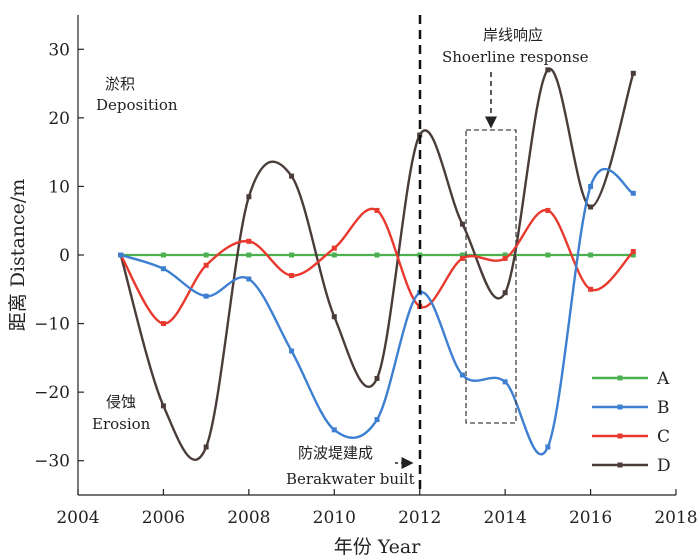 Image resolution: width=700 pixels, height=560 pixels. Describe the element at coordinates (137, 105) in the screenshot. I see `annotation-deposition-en: Deposition` at that location.